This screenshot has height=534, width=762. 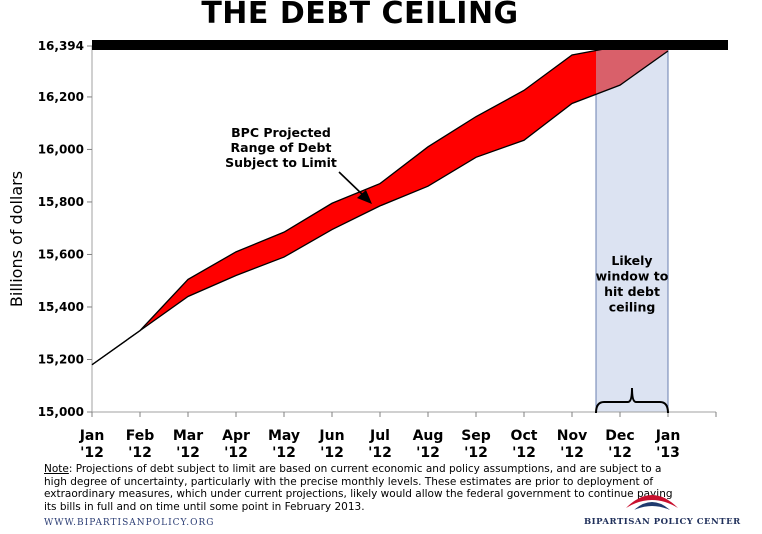 What do you see at coordinates (281, 162) in the screenshot?
I see `annotation-line: Subject to Limit` at bounding box center [281, 162].